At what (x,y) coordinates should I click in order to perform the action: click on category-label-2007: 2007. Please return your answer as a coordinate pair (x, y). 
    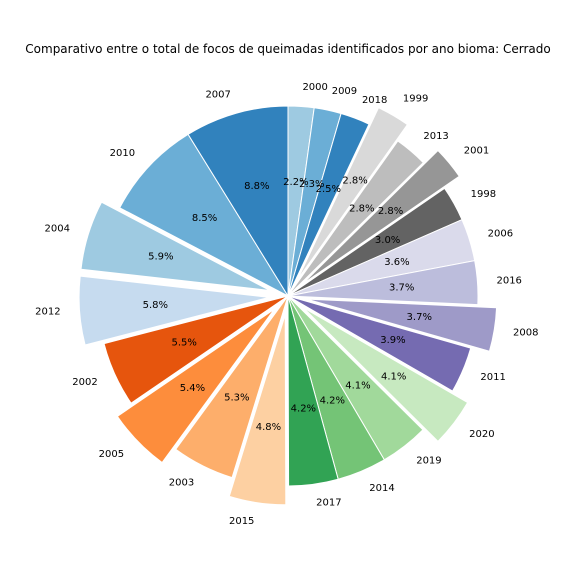
    Looking at the image, I should click on (217, 94).